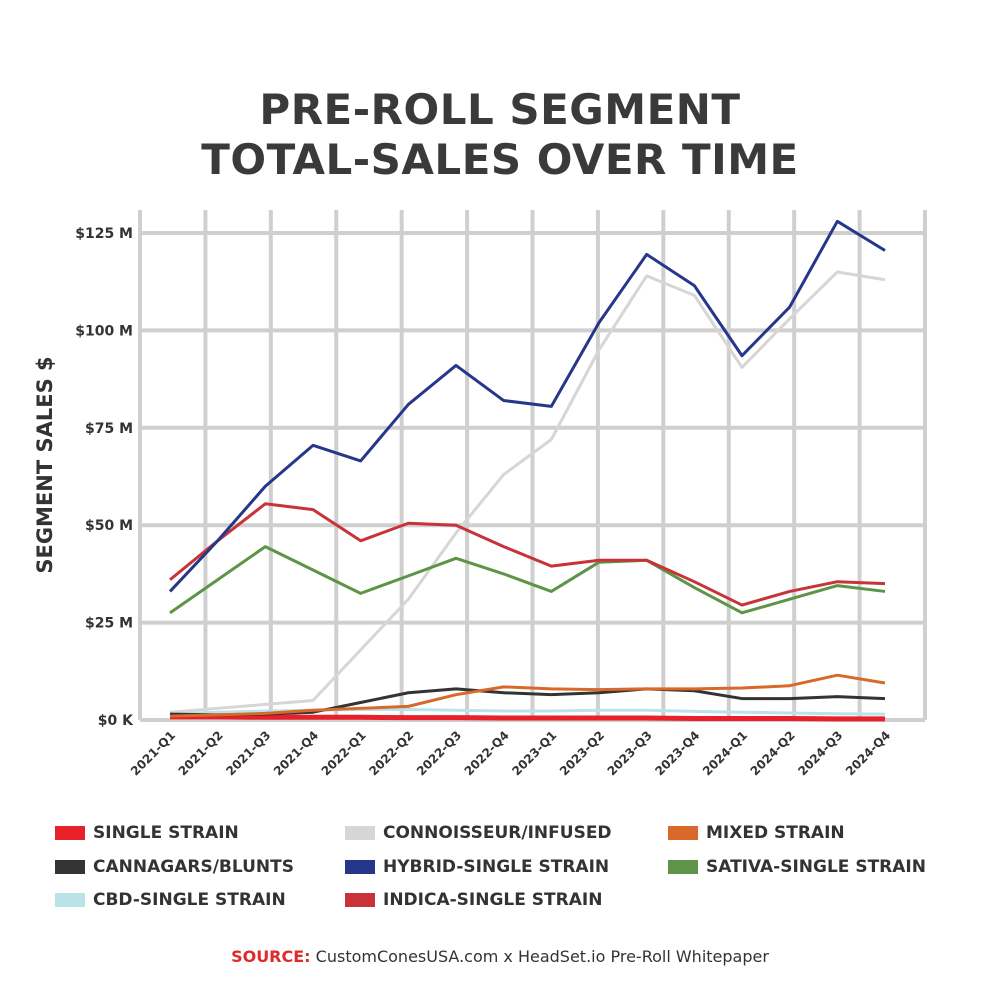  I want to click on legend-item: INDICA-SINGLE STRAIN, so click(473, 900).